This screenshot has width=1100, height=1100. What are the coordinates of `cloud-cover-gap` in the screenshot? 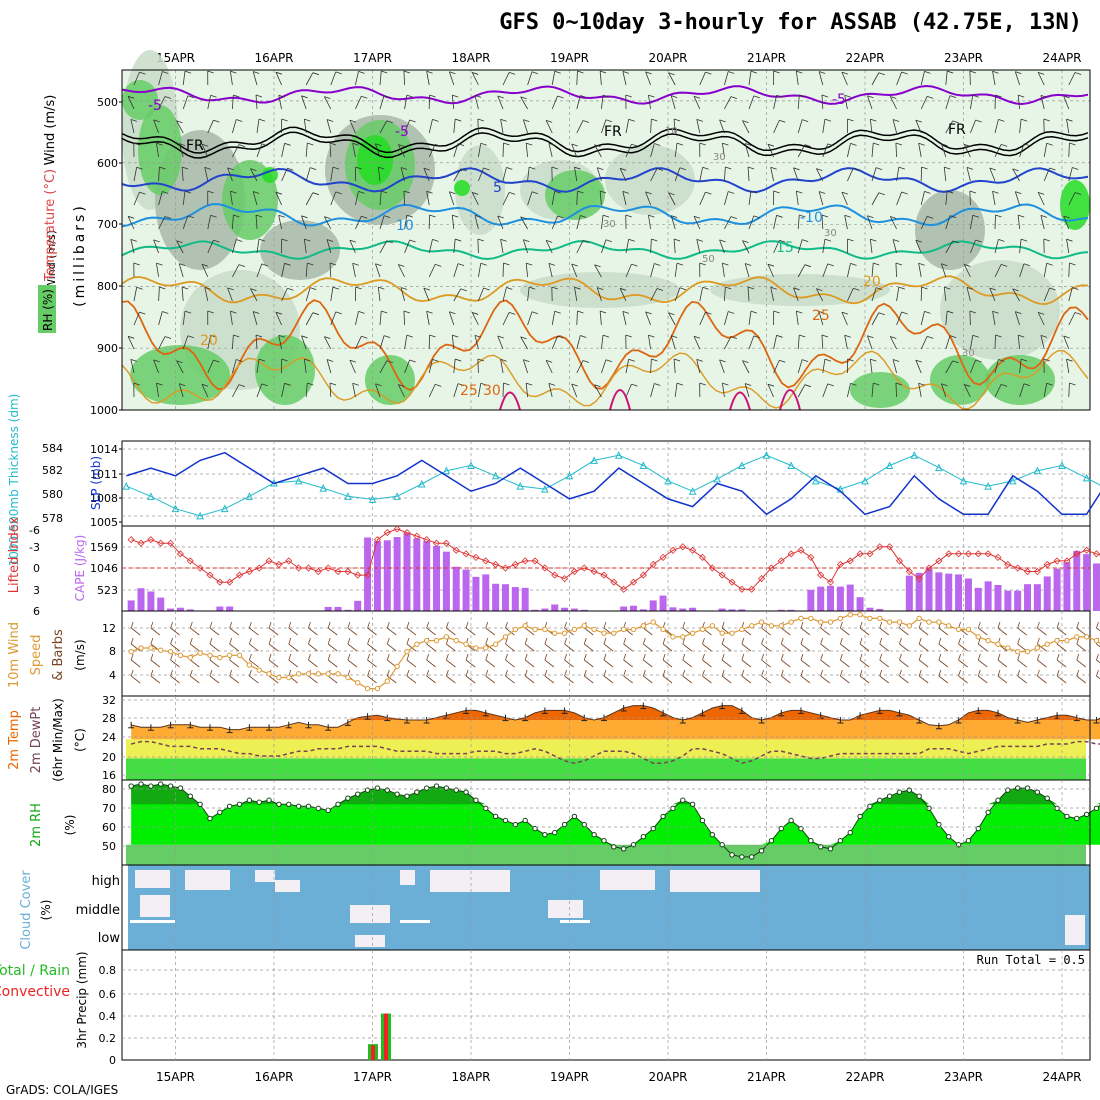 It's located at (155, 906).